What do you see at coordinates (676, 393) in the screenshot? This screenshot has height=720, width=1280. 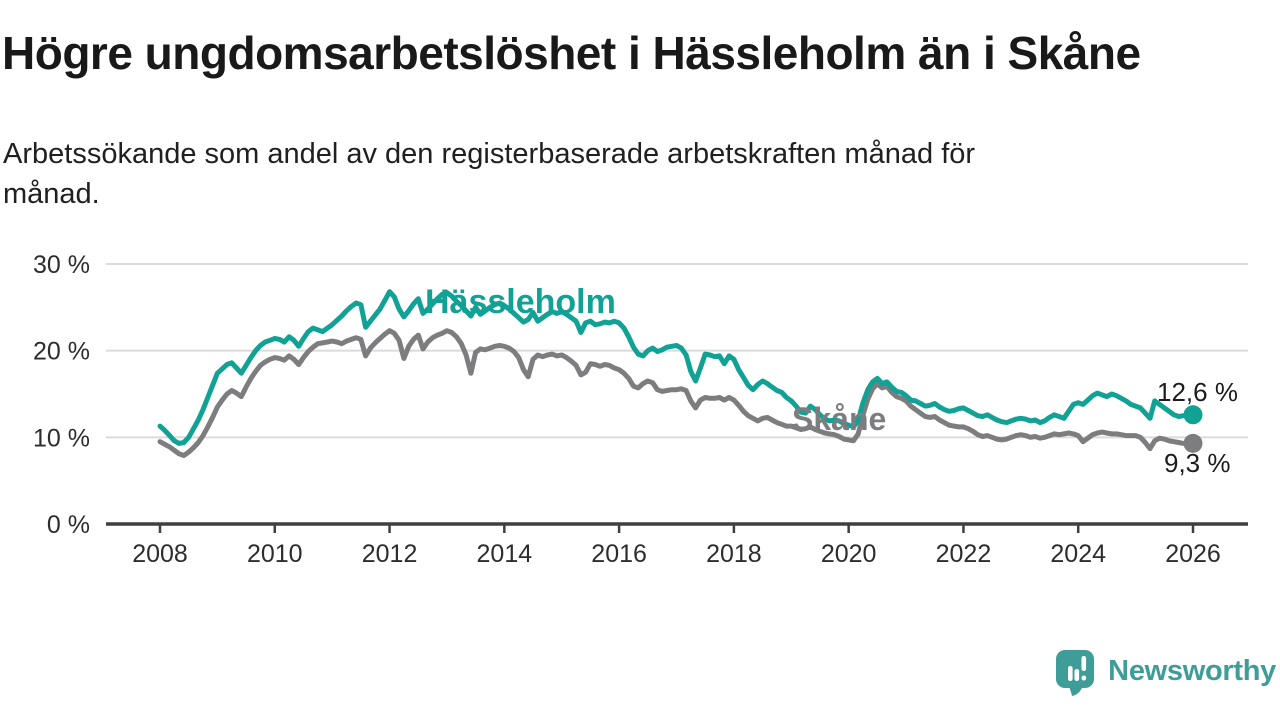 I see `skane-line` at bounding box center [676, 393].